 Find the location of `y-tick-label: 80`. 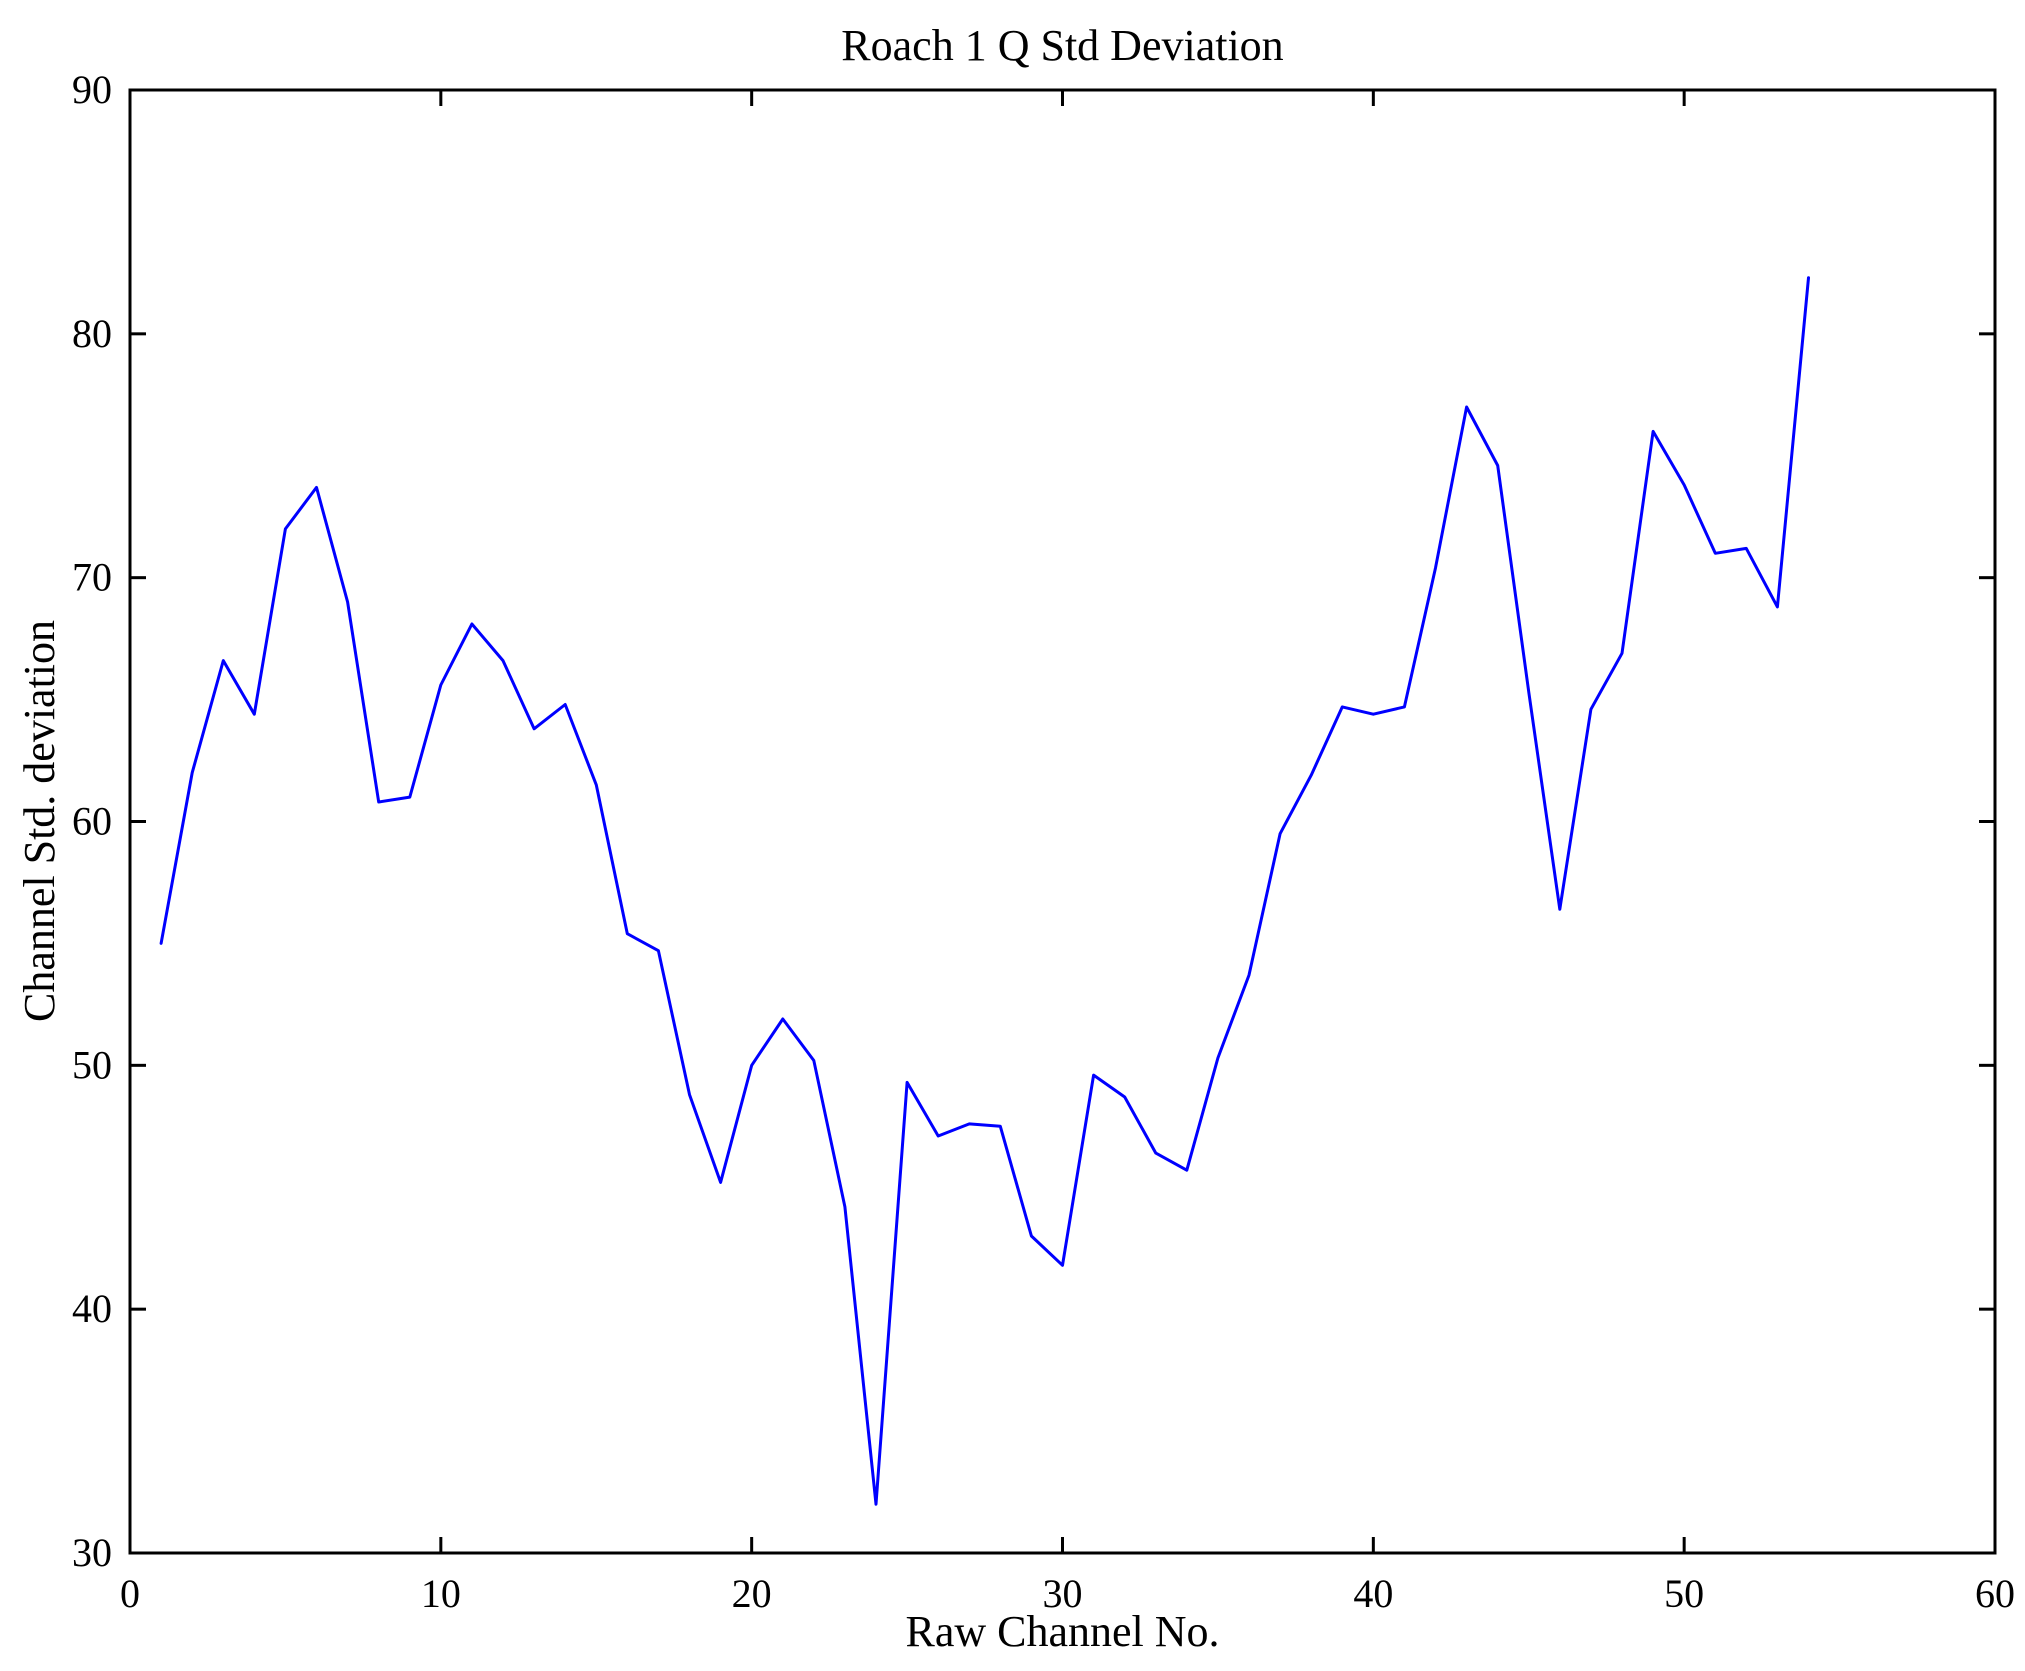

y-tick-label: 80 is located at coordinates (92, 333).